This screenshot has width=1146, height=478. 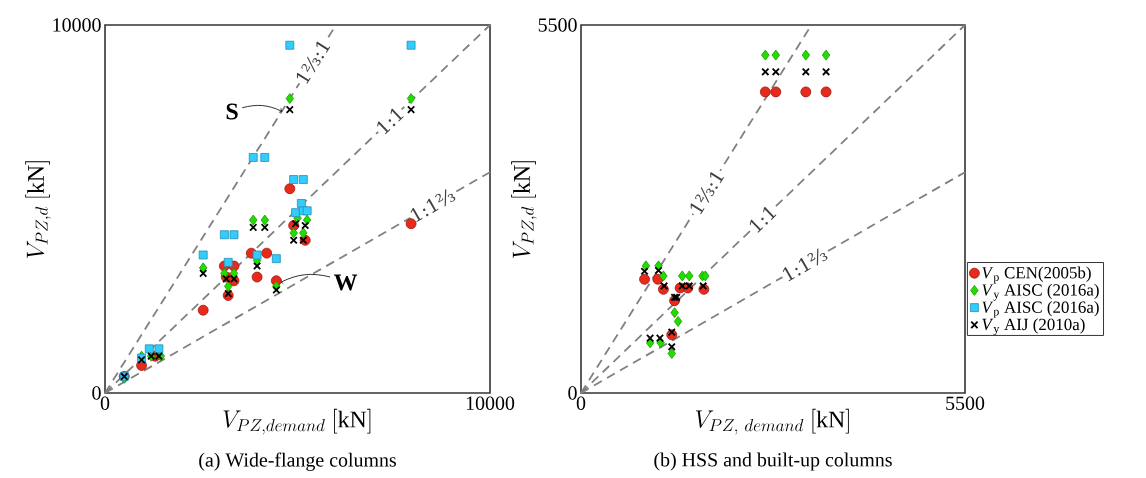 I want to click on x-tick-label: 10000, so click(x=490, y=403).